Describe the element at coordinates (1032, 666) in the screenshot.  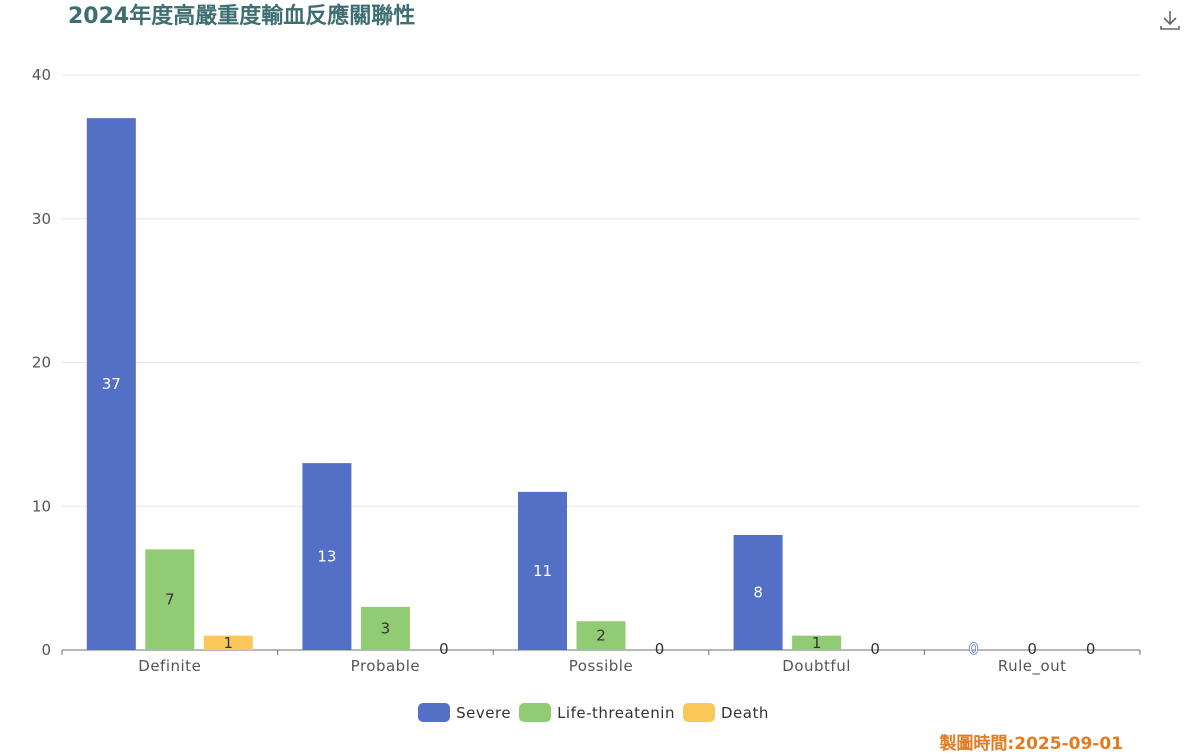
I see `x-tick-label: Rule_out` at that location.